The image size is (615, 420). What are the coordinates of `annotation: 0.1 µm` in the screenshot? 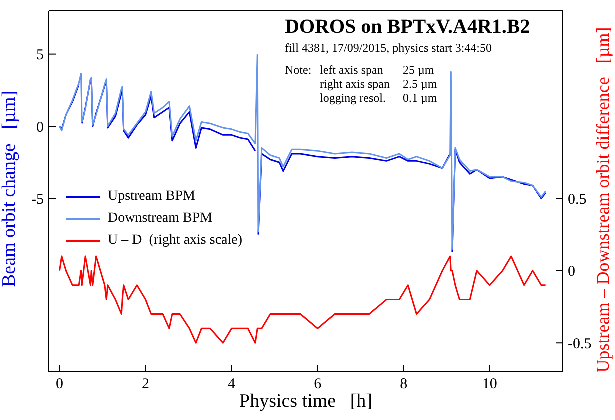 It's located at (420, 98).